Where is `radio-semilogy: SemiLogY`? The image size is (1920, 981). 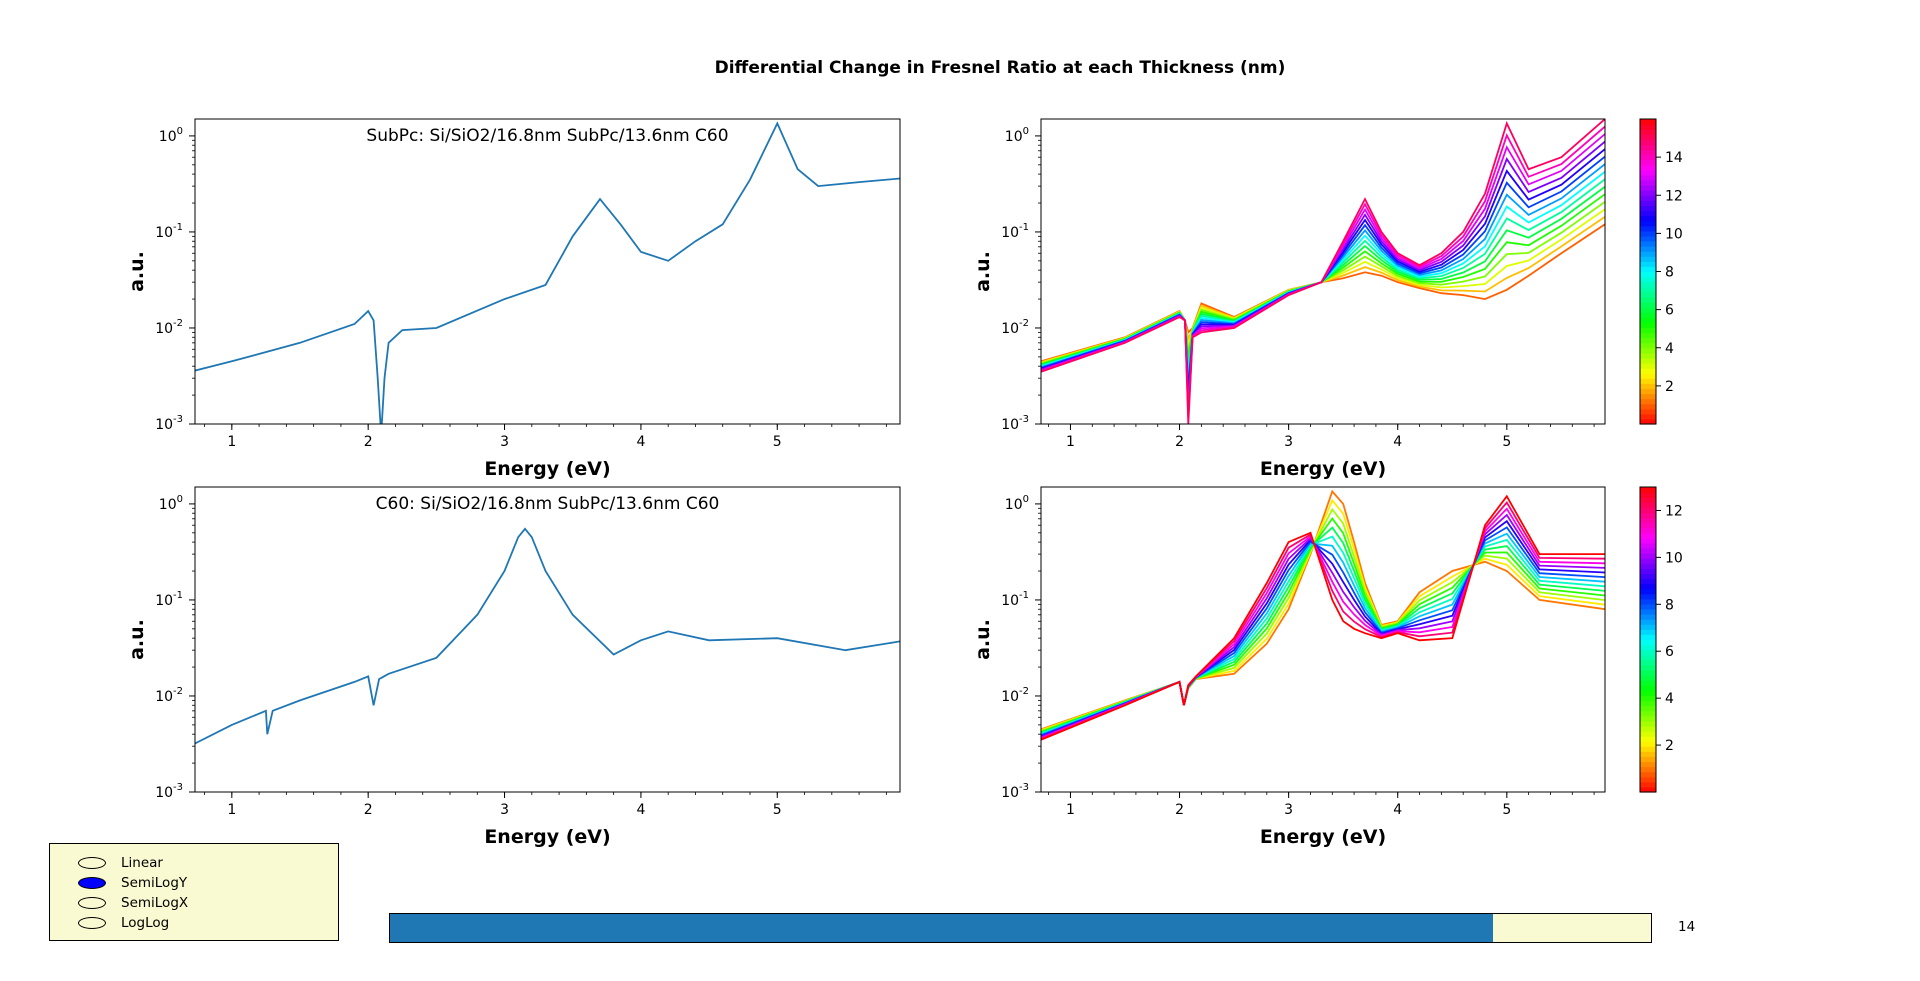
radio-semilogy: SemiLogY is located at coordinates (132, 883).